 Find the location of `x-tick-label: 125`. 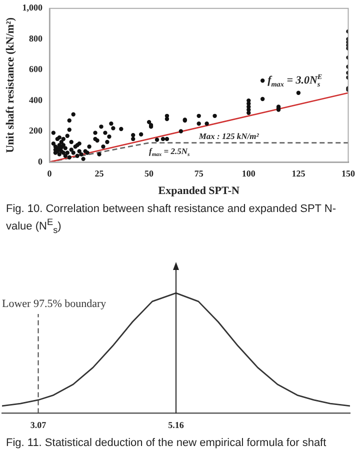

x-tick-label: 125 is located at coordinates (299, 173).